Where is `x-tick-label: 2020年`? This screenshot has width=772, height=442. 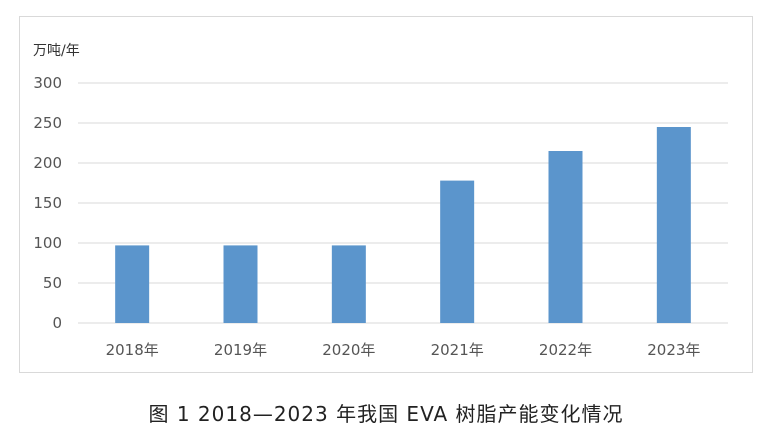
x-tick-label: 2020年 is located at coordinates (348, 350).